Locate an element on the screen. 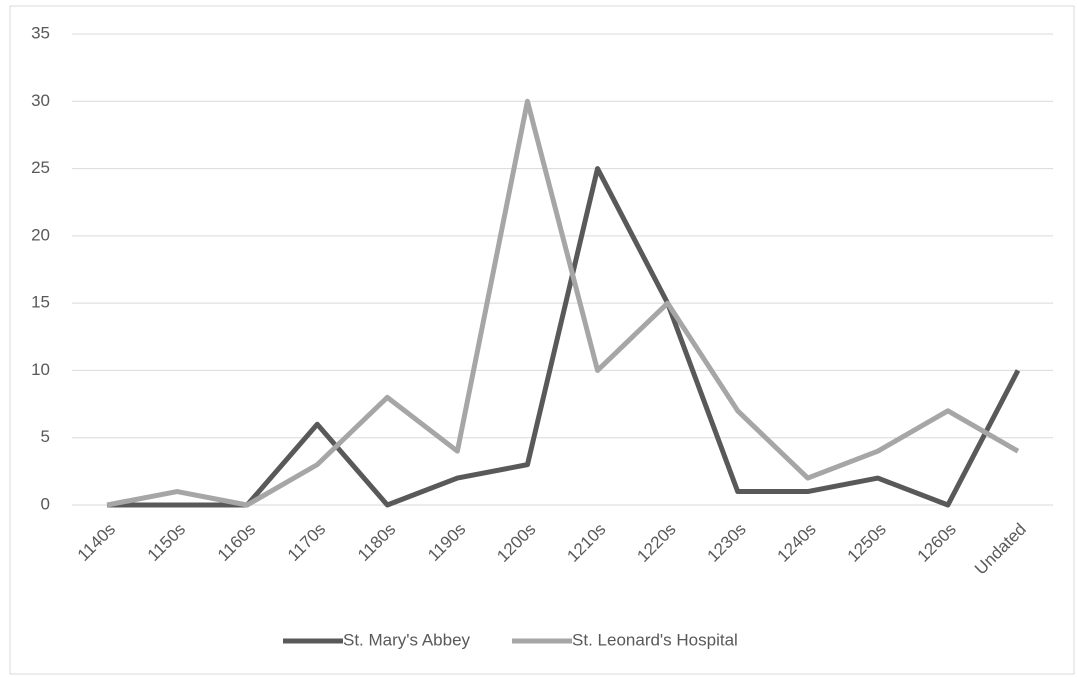 This screenshot has height=677, width=1077. y-tick-label: 5 is located at coordinates (45, 436).